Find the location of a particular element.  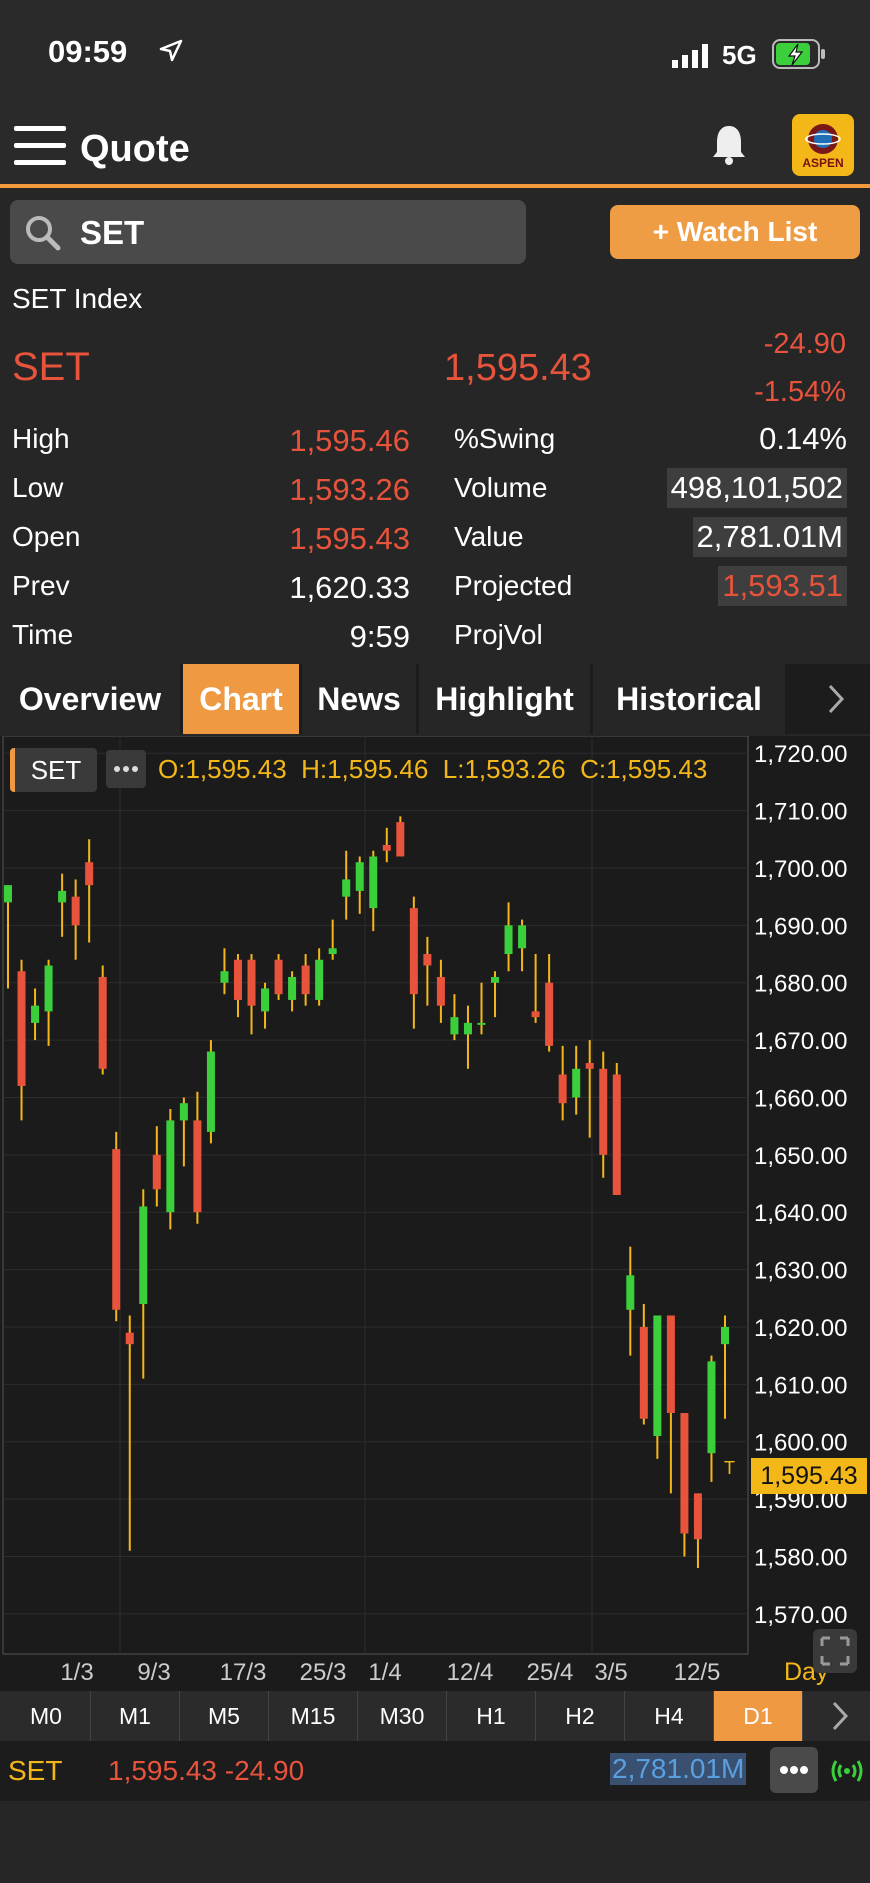

stat-value: 1,620.33 is located at coordinates (349, 587).